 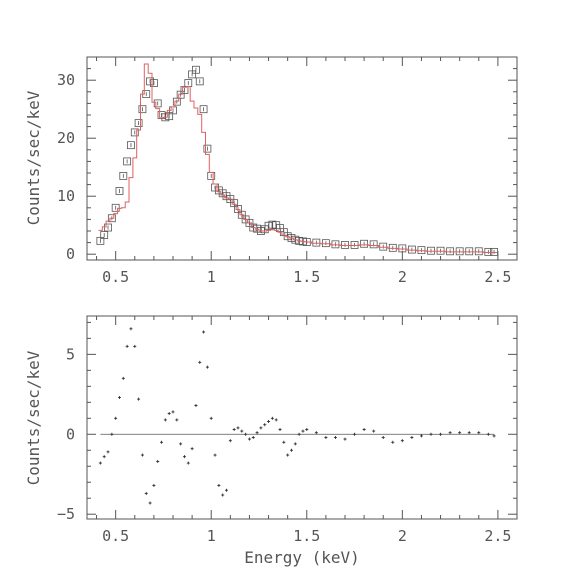 I want to click on residuals-x-tick-label: 2.5, so click(x=497, y=536).